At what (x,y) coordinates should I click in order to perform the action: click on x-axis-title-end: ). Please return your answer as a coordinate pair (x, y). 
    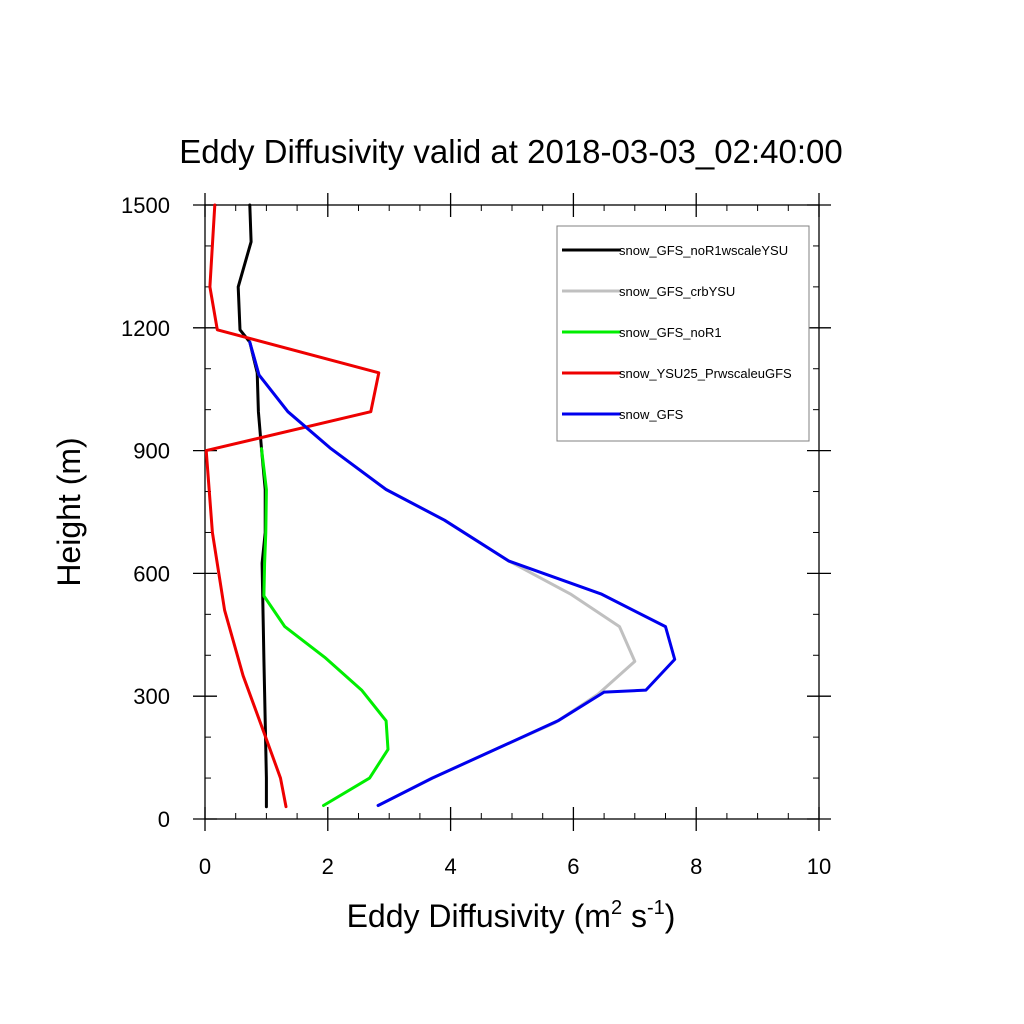
    Looking at the image, I should click on (670, 916).